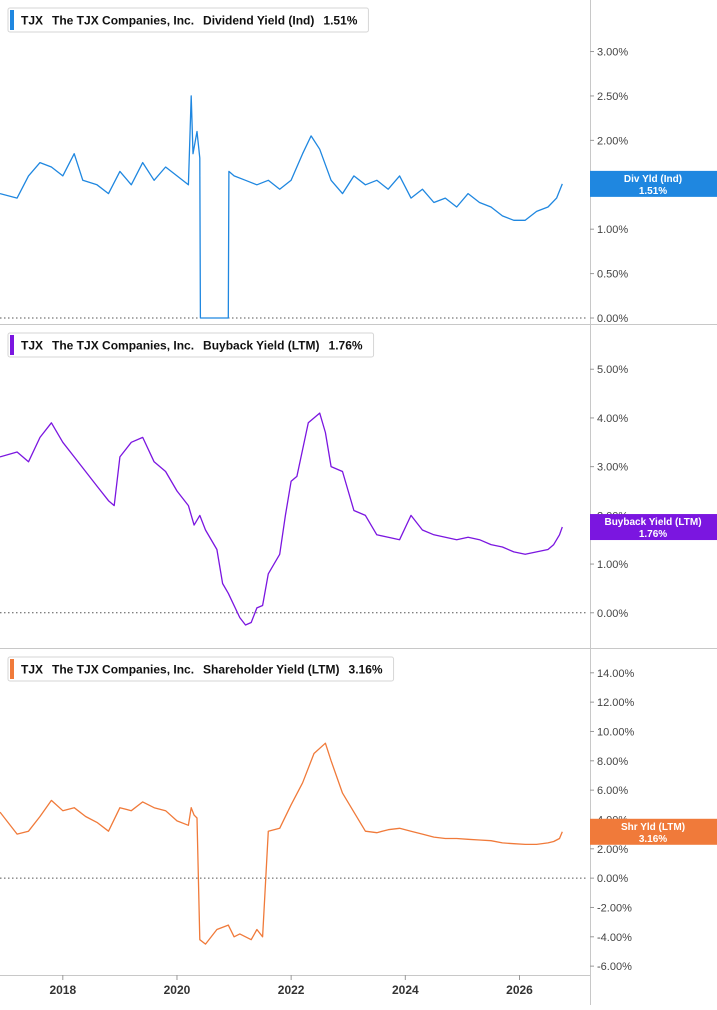  Describe the element at coordinates (616, 674) in the screenshot. I see `y-tick-label: 14.00%` at that location.